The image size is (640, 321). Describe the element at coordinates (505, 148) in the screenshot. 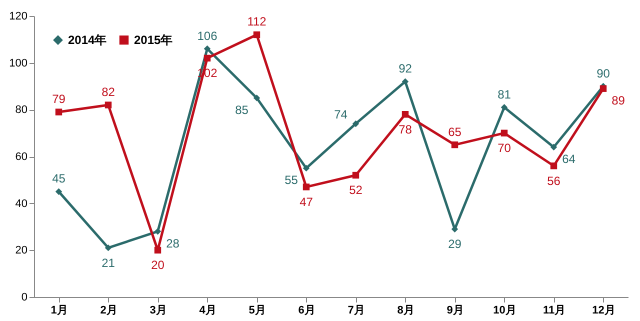

I see `data-label: 70` at that location.